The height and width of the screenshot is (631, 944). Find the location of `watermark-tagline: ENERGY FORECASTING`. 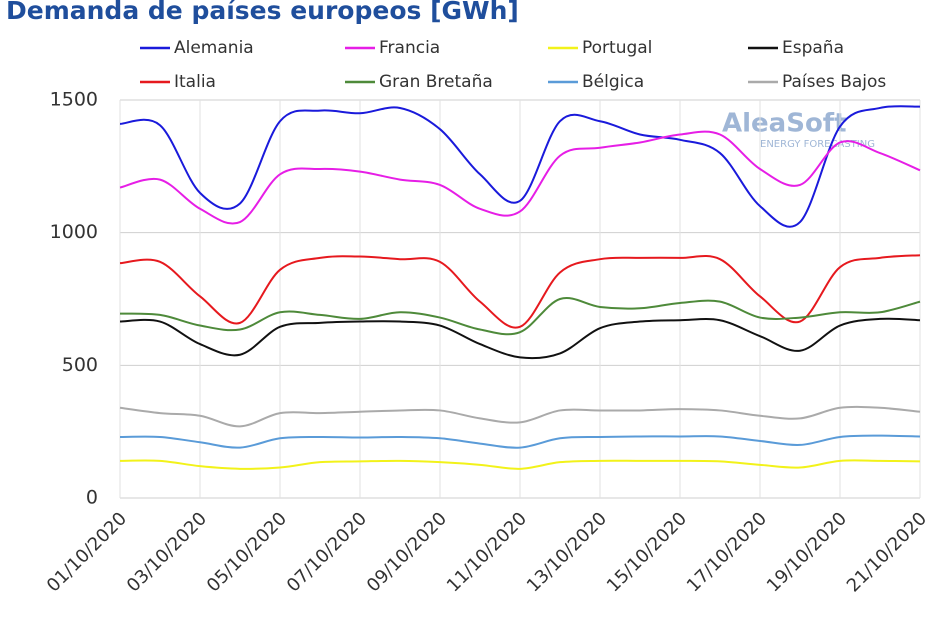

watermark-tagline: ENERGY FORECASTING is located at coordinates (817, 144).